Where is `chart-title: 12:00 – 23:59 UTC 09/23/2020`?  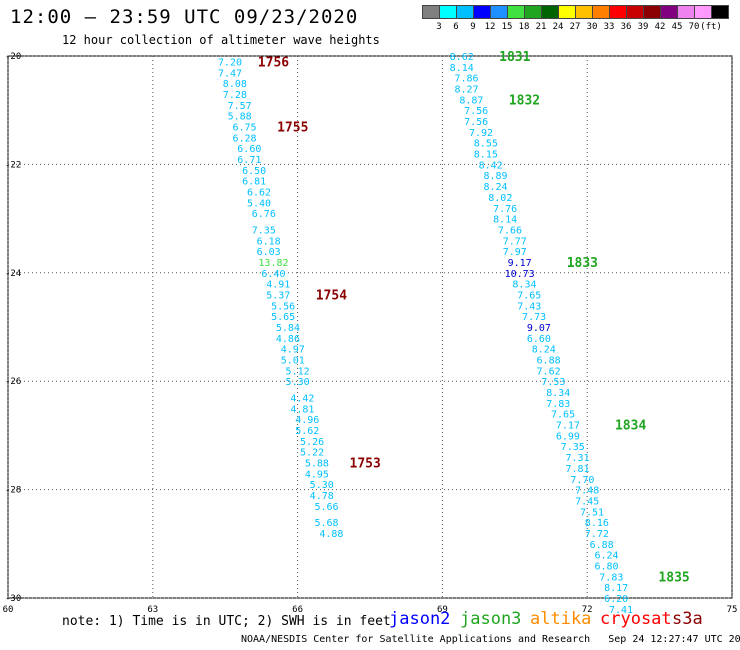 chart-title: 12:00 – 23:59 UTC 09/23/2020 is located at coordinates (184, 17).